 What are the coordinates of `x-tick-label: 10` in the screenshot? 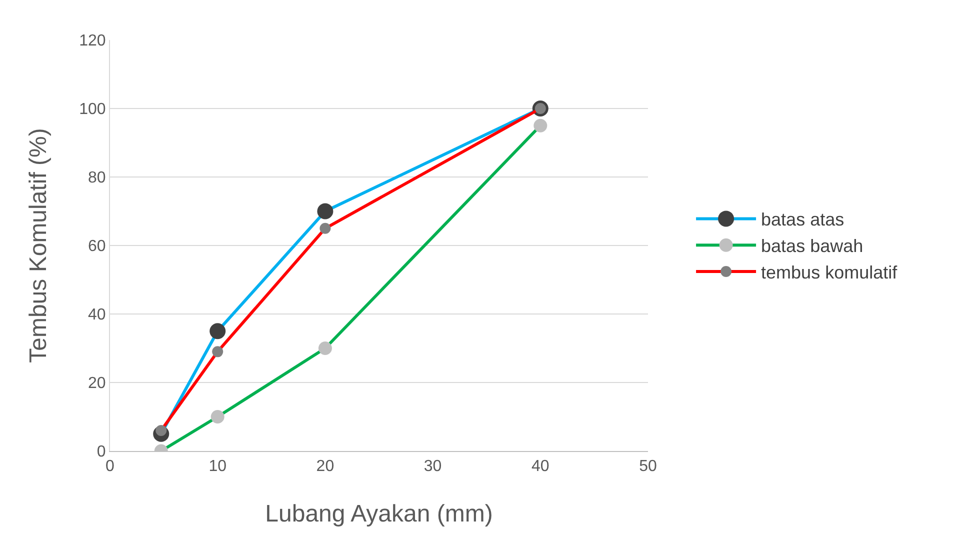 It's located at (217, 467).